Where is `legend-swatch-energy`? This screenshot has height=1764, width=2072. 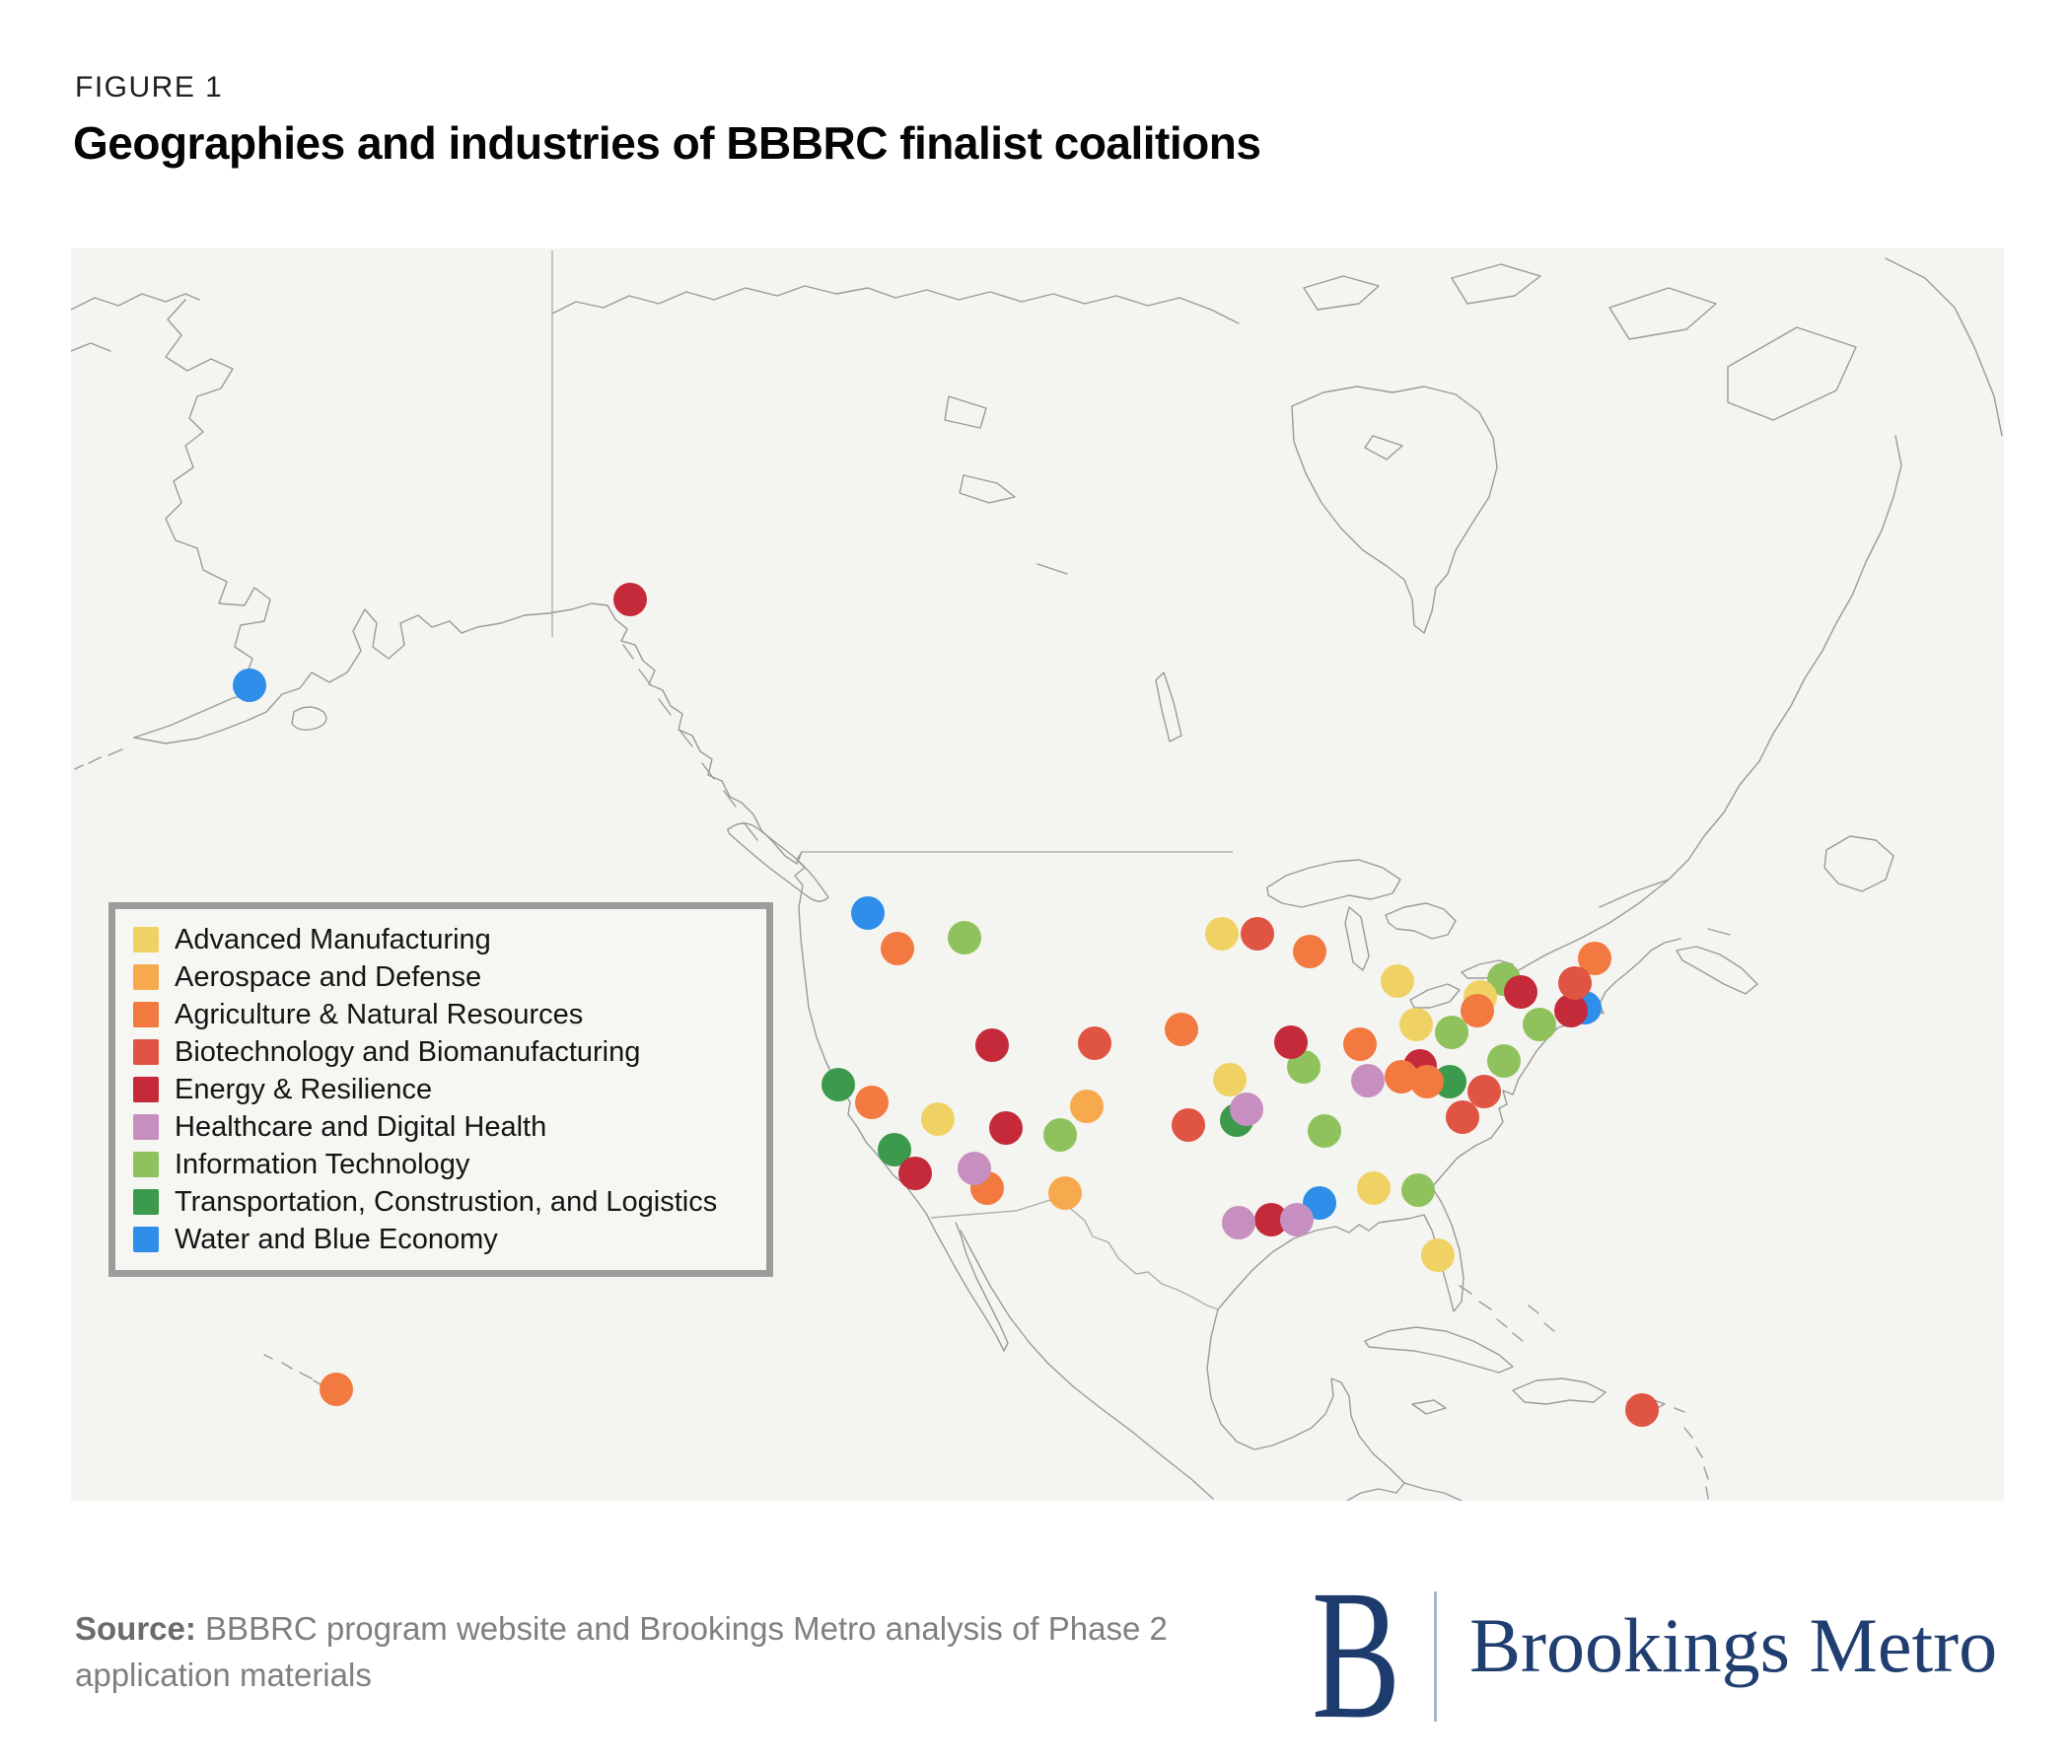
legend-swatch-energy is located at coordinates (146, 1090).